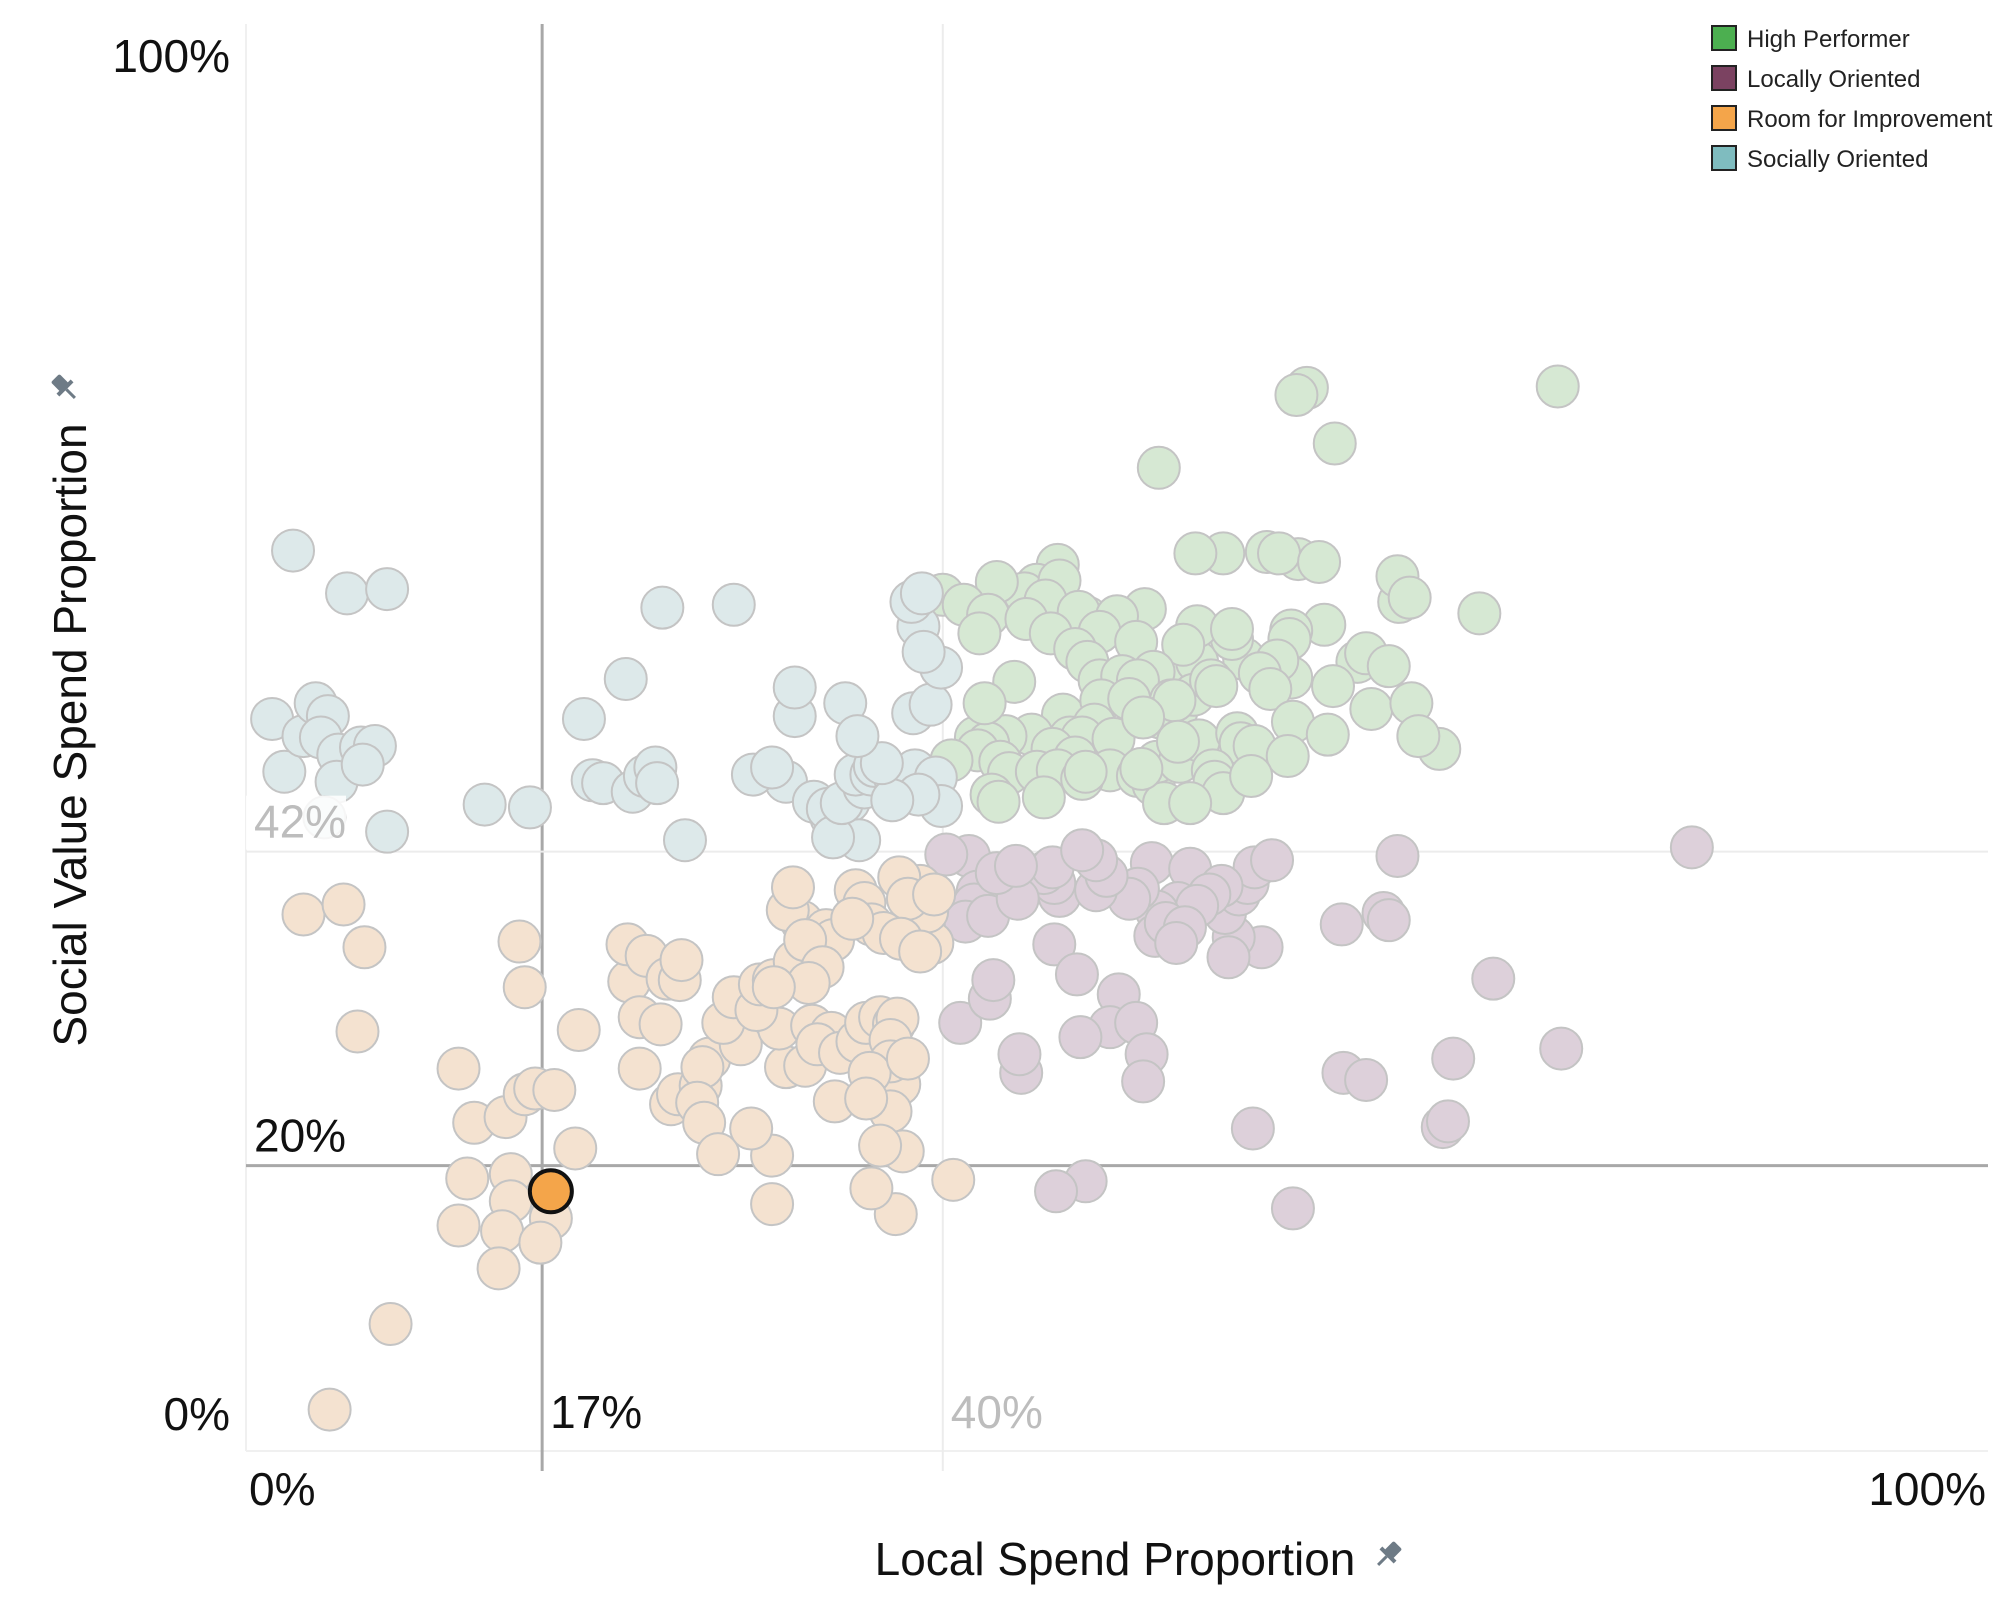 Image resolution: width=2000 pixels, height=1600 pixels. What do you see at coordinates (1140, 1559) in the screenshot?
I see `x-axis-title-group: Local Spend Proportion` at bounding box center [1140, 1559].